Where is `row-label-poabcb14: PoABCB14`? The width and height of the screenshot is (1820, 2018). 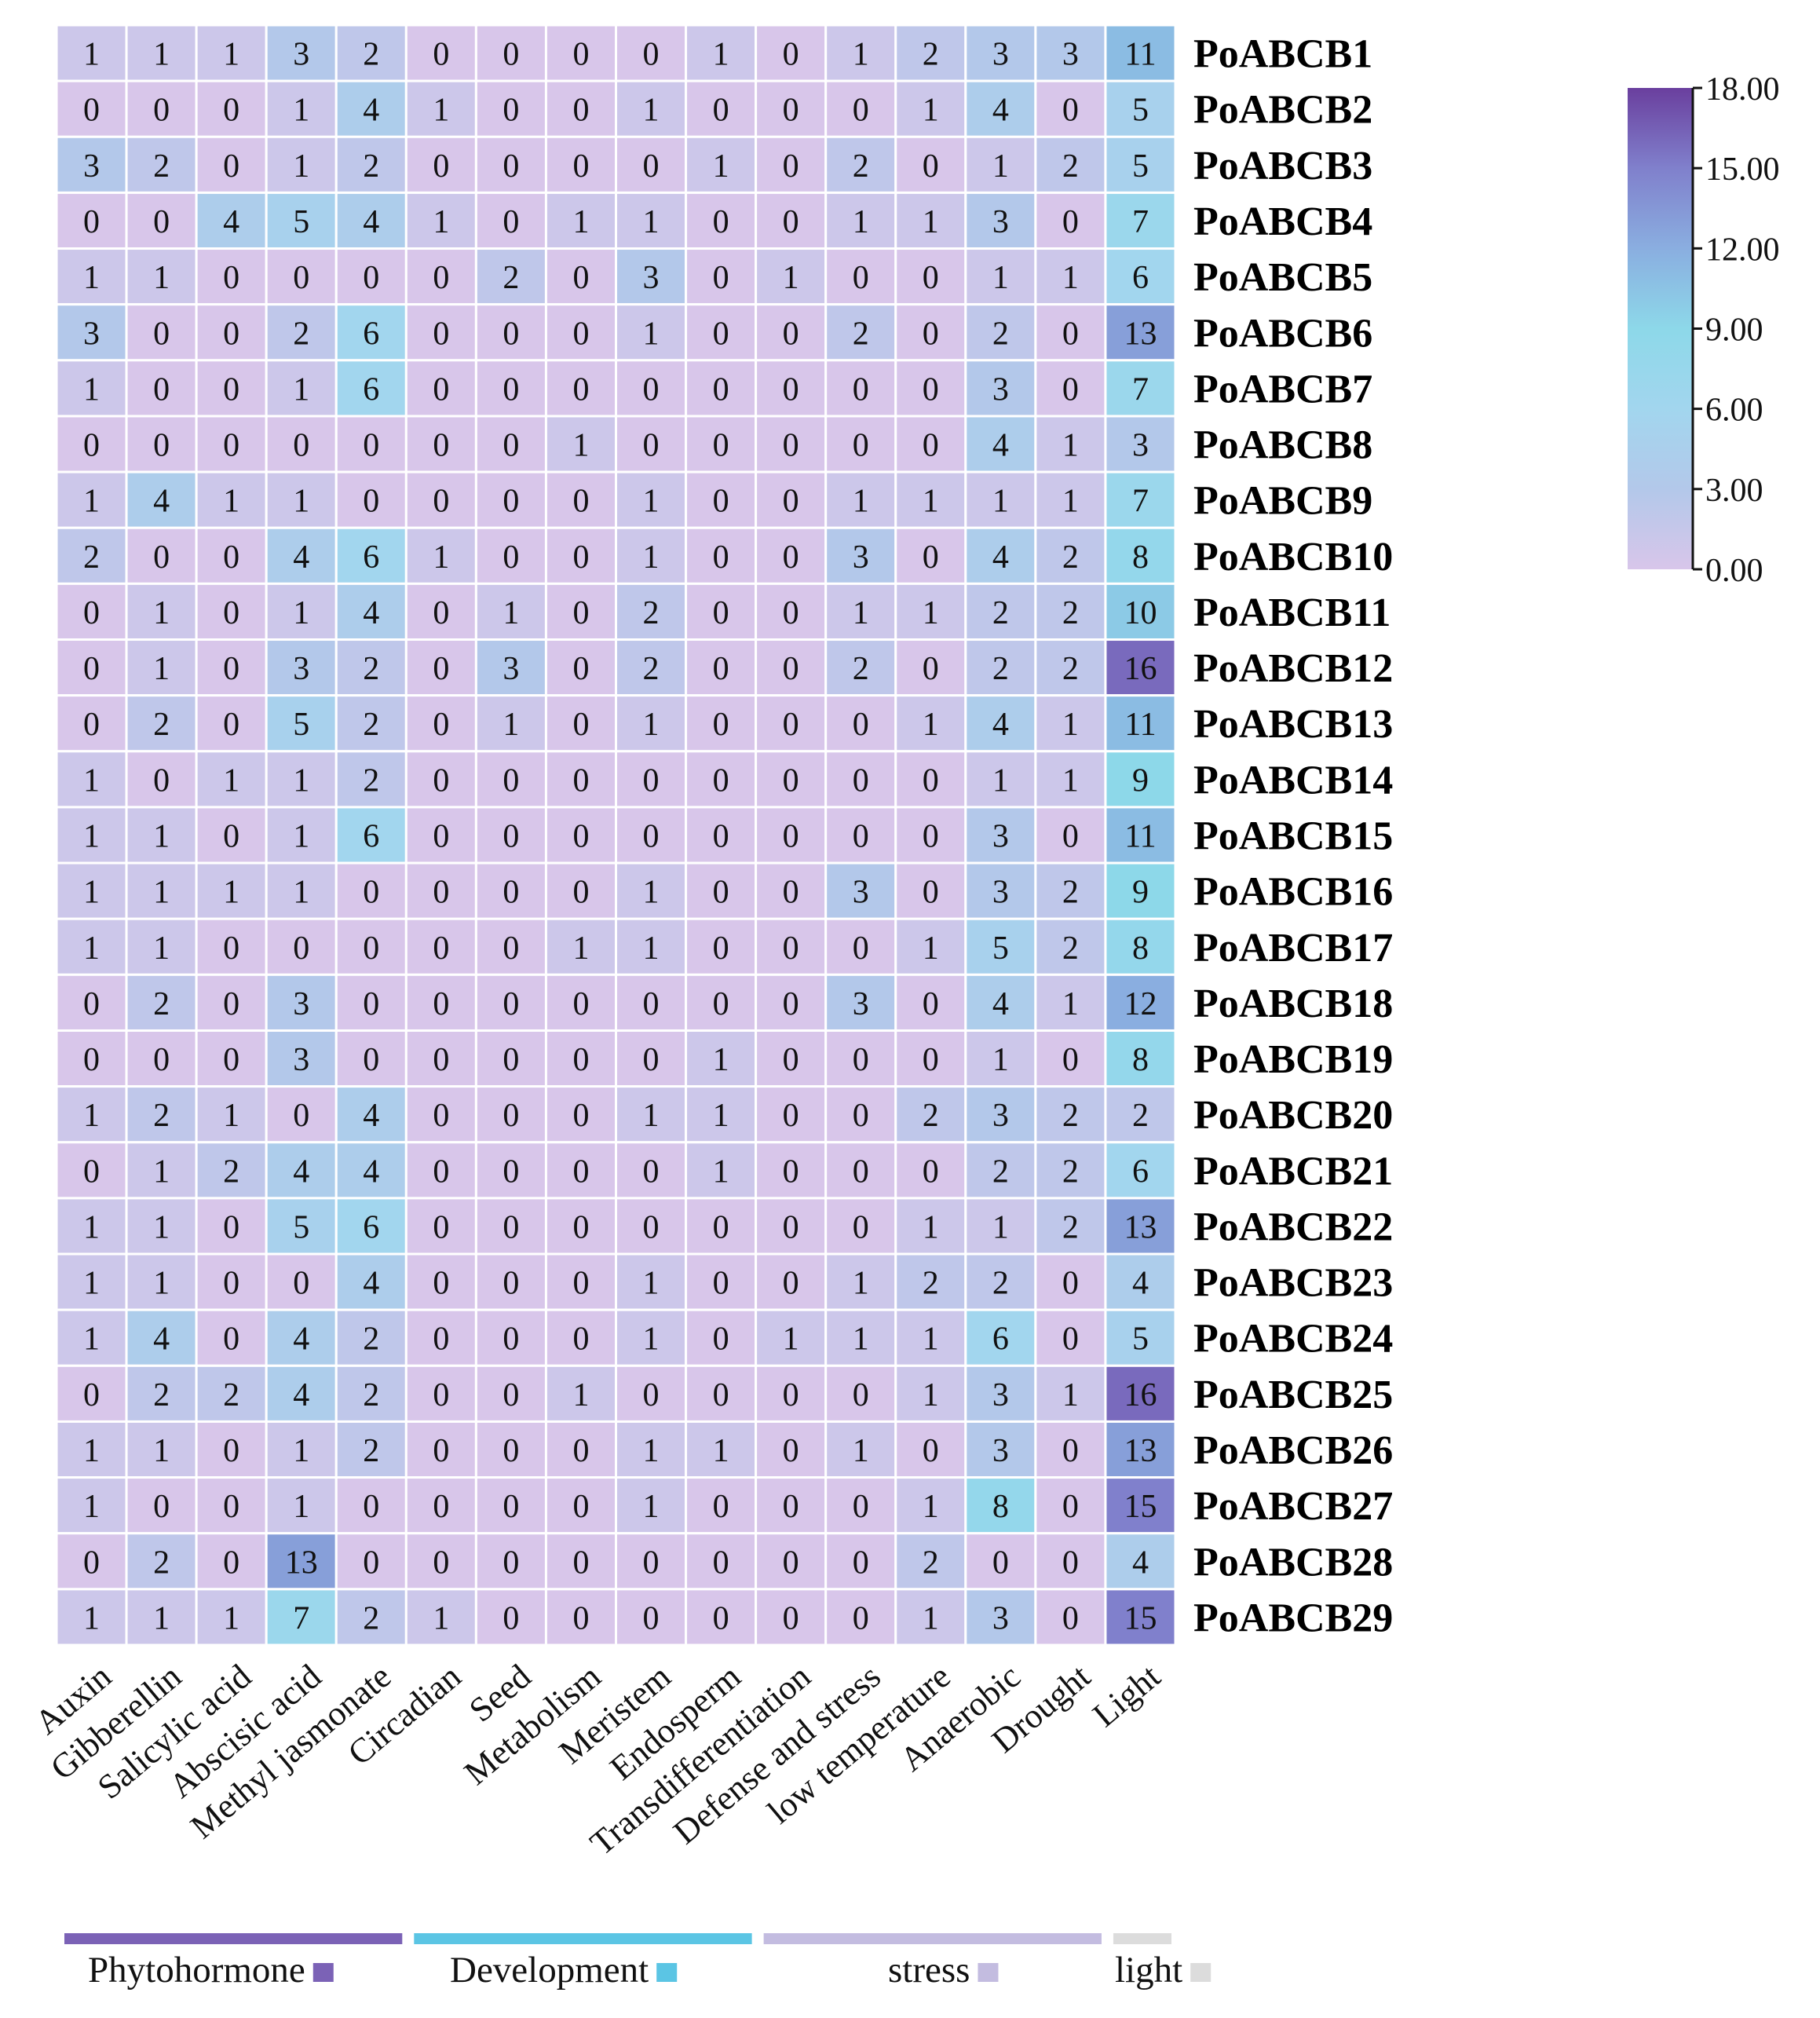
row-label-poabcb14: PoABCB14 is located at coordinates (1293, 780).